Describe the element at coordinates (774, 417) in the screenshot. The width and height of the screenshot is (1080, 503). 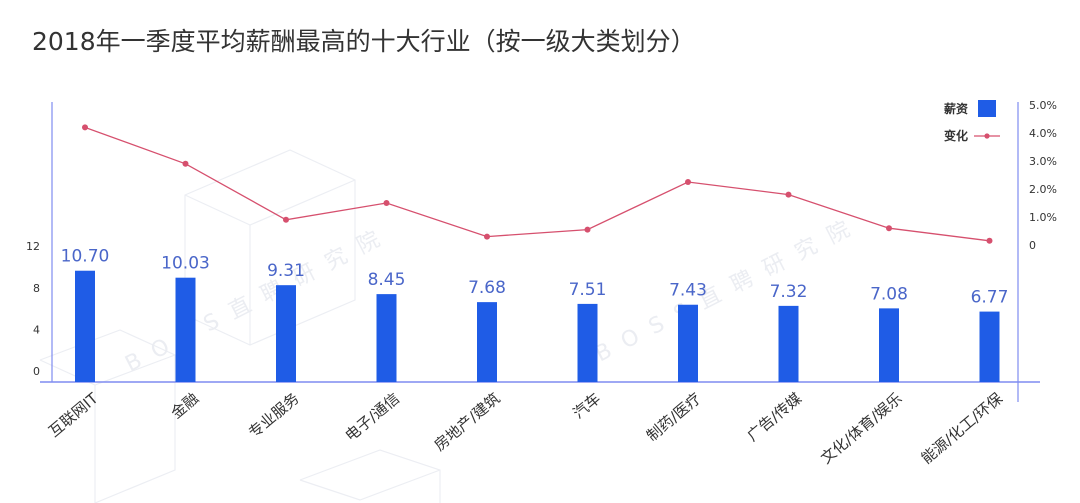
I see `x-tick-label: 广告/传媒` at that location.